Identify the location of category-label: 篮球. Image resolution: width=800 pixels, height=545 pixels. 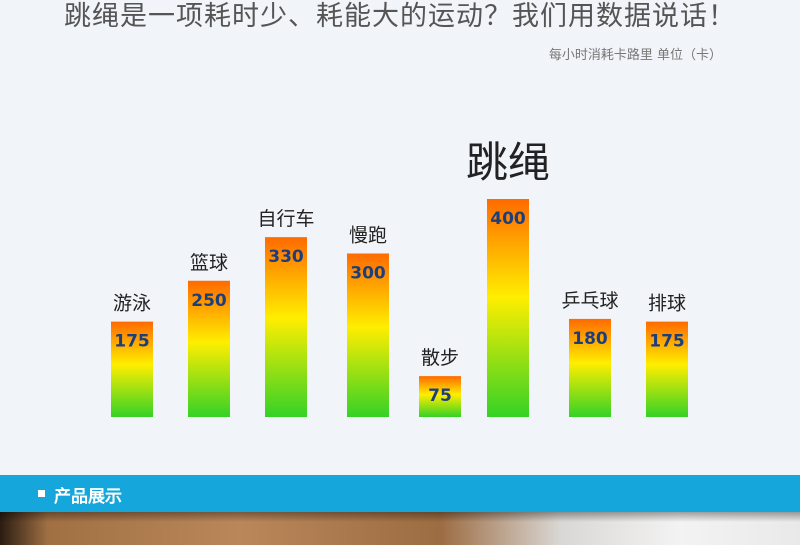
(209, 263).